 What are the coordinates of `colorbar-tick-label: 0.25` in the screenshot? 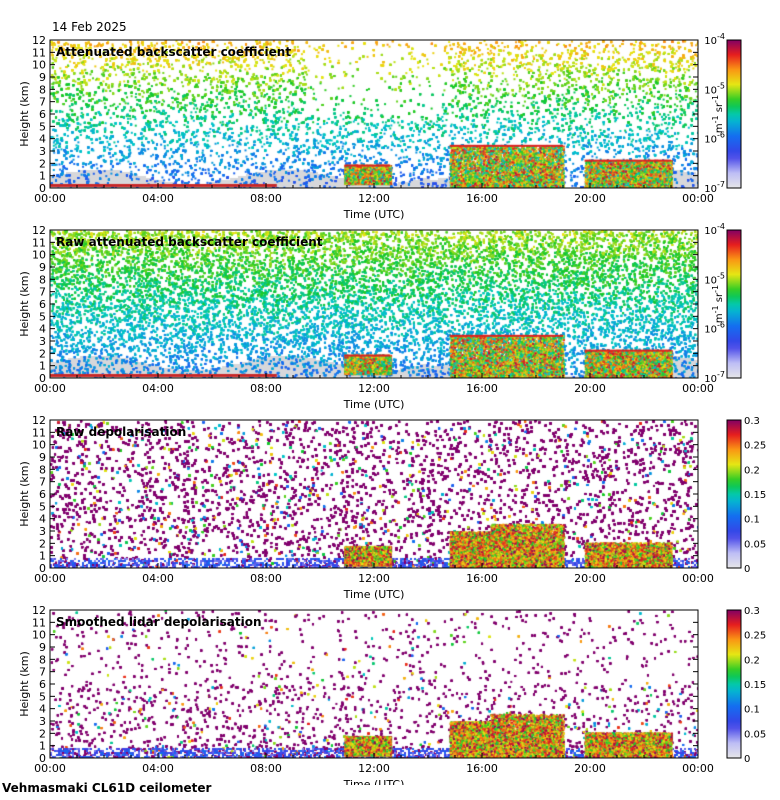 It's located at (755, 446).